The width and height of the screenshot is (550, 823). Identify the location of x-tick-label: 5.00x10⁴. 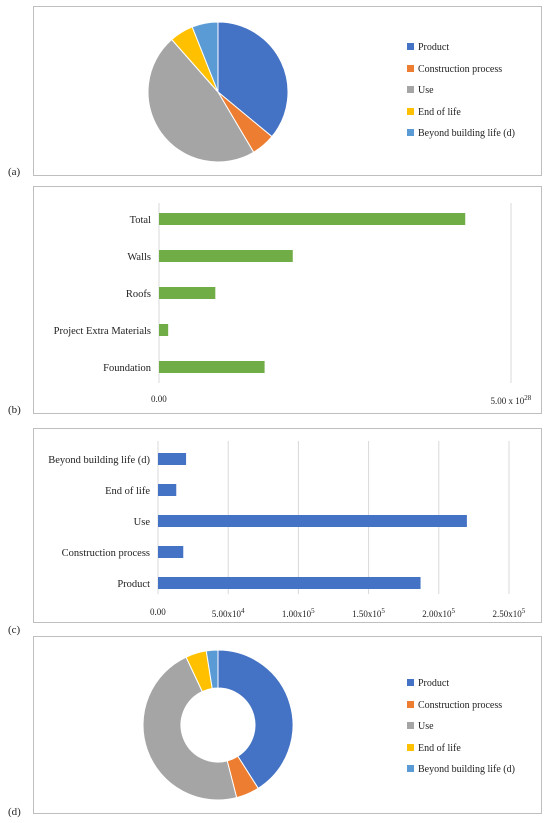
(228, 613).